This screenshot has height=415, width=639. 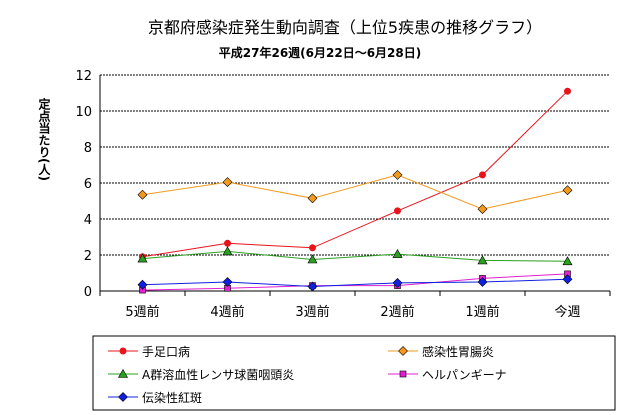 I want to click on y-tick-label: 6, so click(x=88, y=184).